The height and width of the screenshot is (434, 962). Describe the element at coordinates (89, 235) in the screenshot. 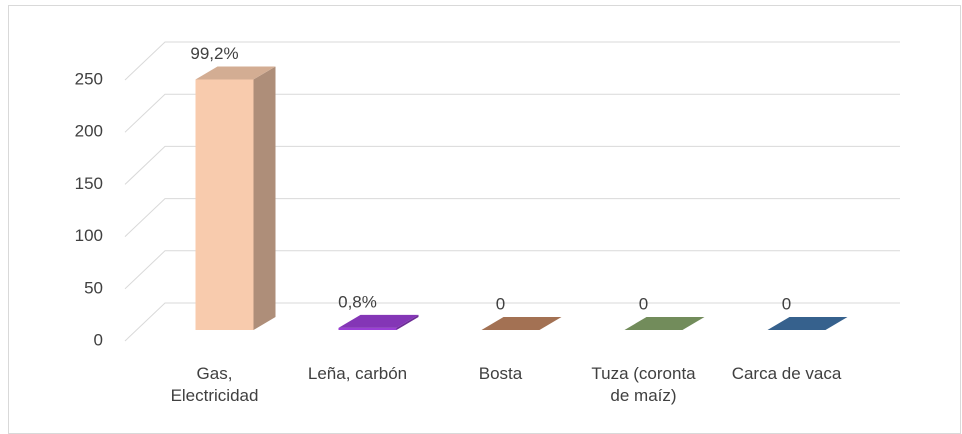

I see `y-tick-label: 100` at that location.